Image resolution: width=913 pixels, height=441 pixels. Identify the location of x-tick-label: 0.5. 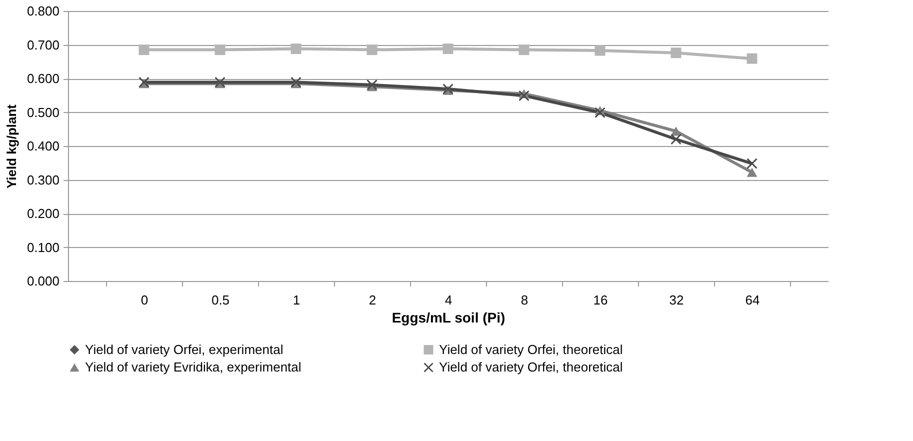
(220, 300).